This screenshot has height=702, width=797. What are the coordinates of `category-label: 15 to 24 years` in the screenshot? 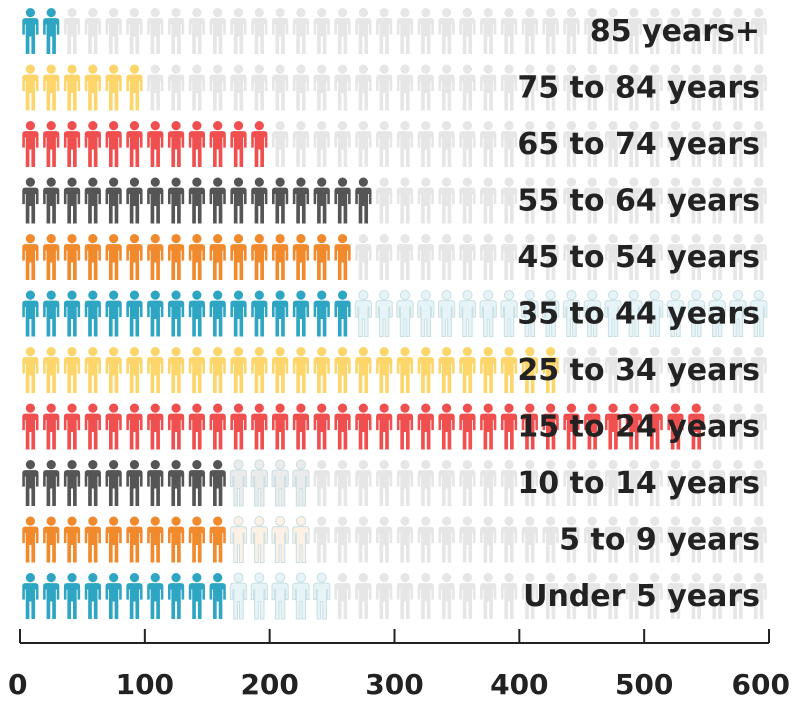 It's located at (638, 427).